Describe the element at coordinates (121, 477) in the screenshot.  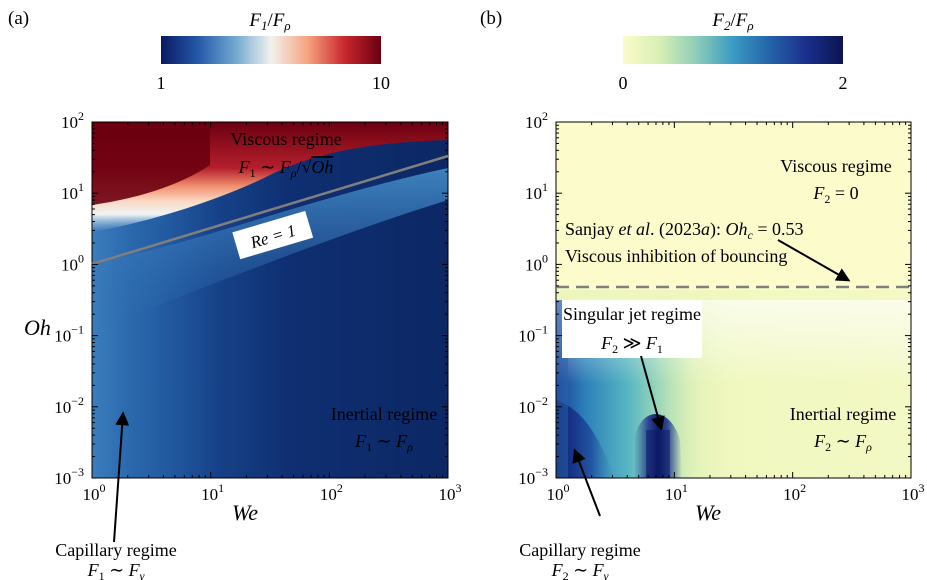
I see `capillary-arrow-a` at that location.